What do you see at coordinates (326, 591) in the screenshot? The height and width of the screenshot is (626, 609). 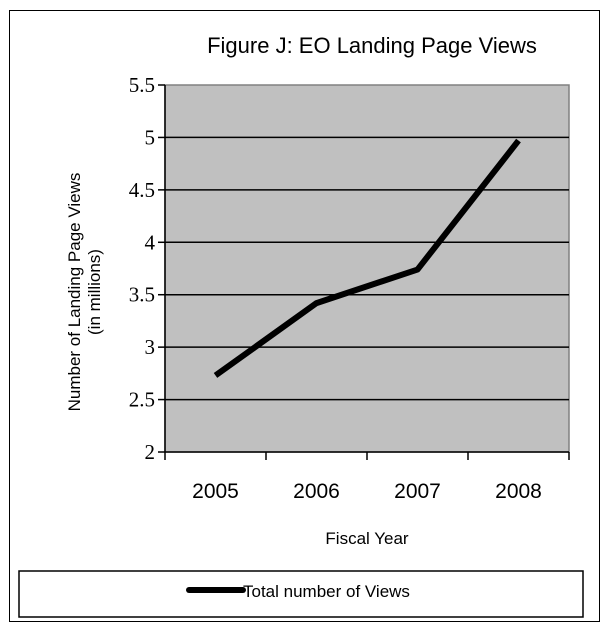 I see `legend-series-label: Total number of Views` at bounding box center [326, 591].